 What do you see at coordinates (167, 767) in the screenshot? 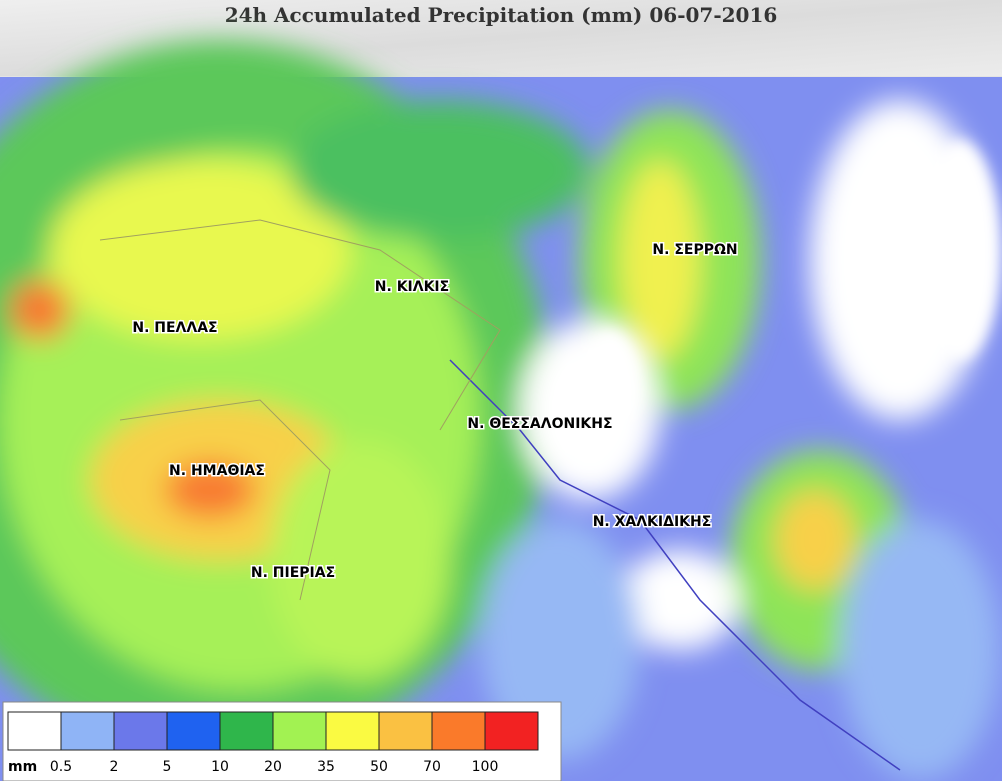
I see `legend-tick-label: 5` at bounding box center [167, 767].